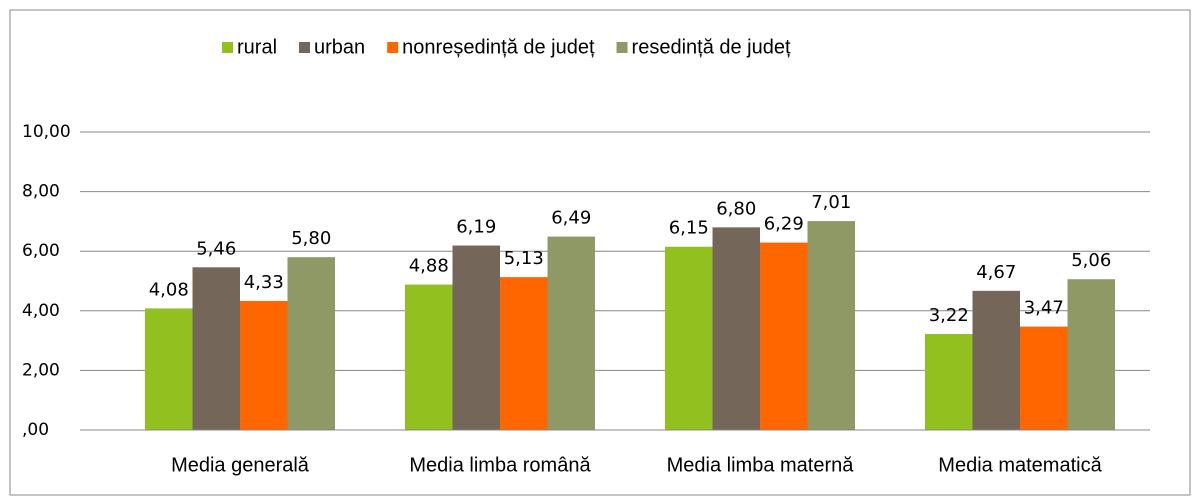 The height and width of the screenshot is (502, 1203). I want to click on data-label: 4,67, so click(996, 272).